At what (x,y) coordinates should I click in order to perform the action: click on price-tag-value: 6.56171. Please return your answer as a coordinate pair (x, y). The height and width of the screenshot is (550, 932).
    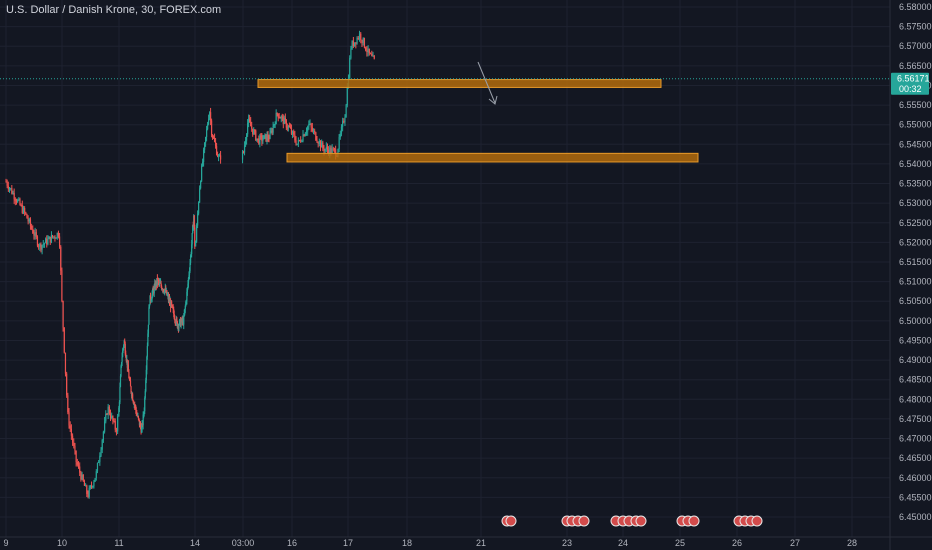
    Looking at the image, I should click on (913, 78).